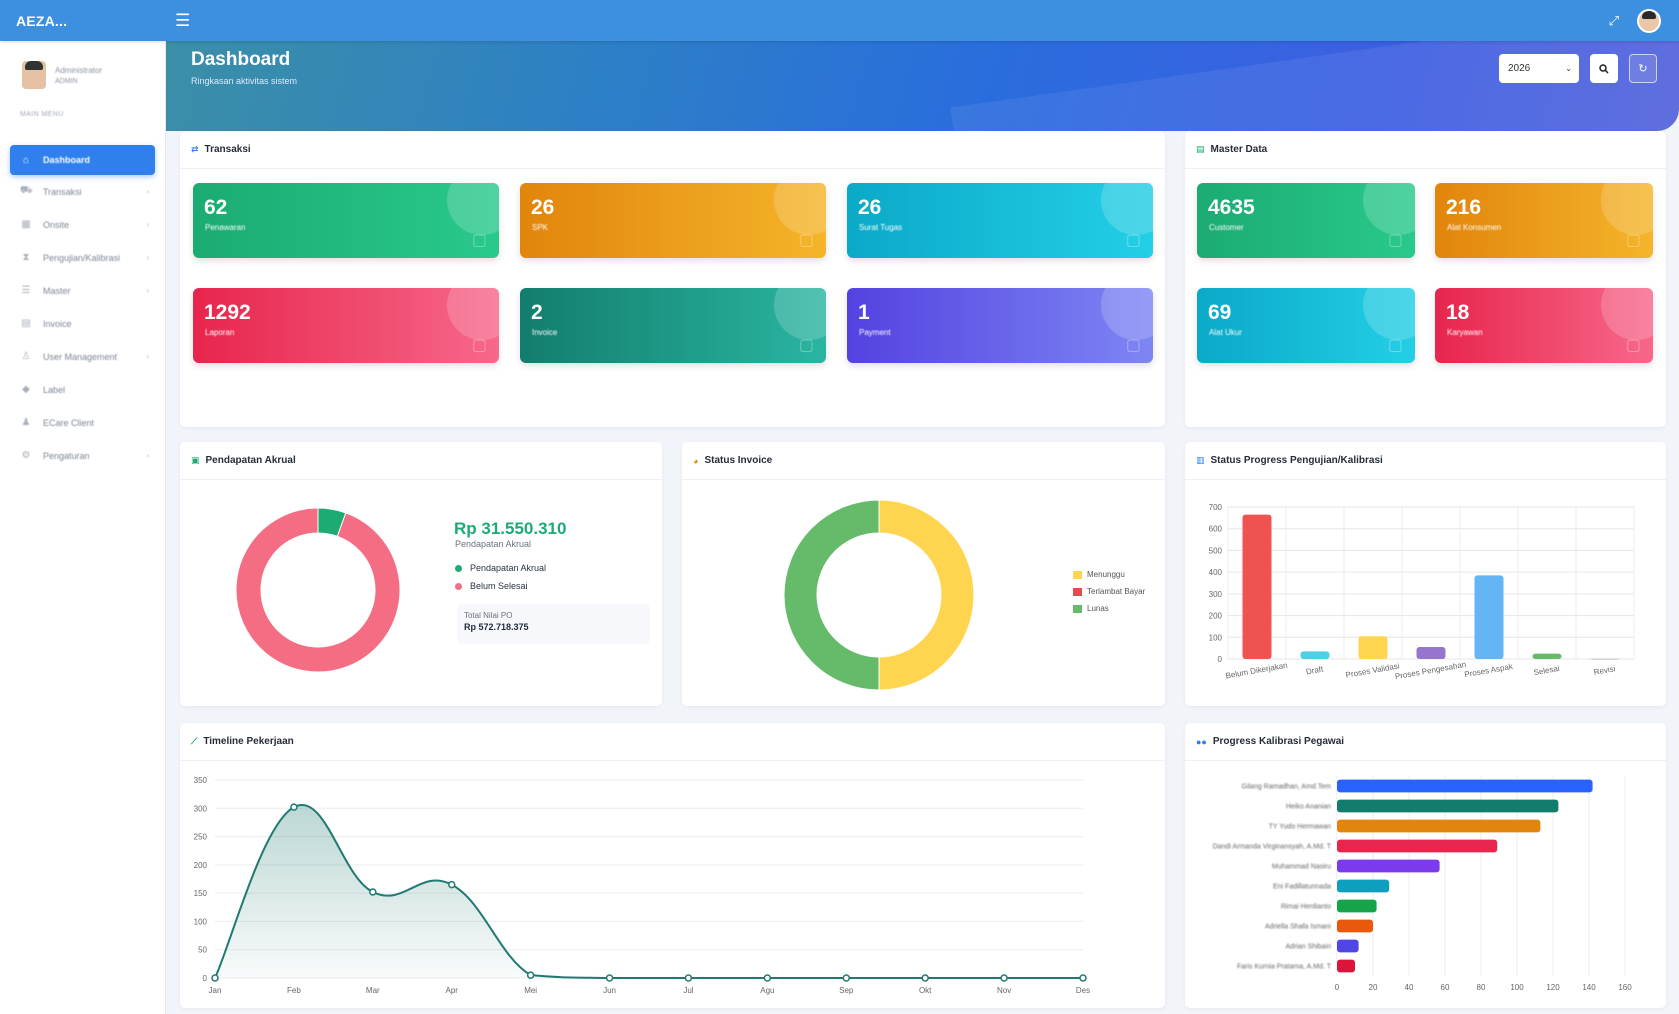 Image resolution: width=1679 pixels, height=1014 pixels. What do you see at coordinates (82, 356) in the screenshot?
I see `sidebar-item-user-management: ♙ User Management ›` at bounding box center [82, 356].